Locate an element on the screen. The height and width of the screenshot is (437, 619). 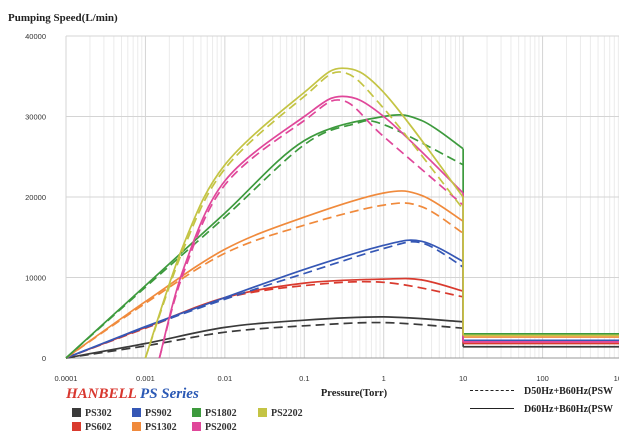
legend-label: PS2202 is located at coordinates (287, 413).